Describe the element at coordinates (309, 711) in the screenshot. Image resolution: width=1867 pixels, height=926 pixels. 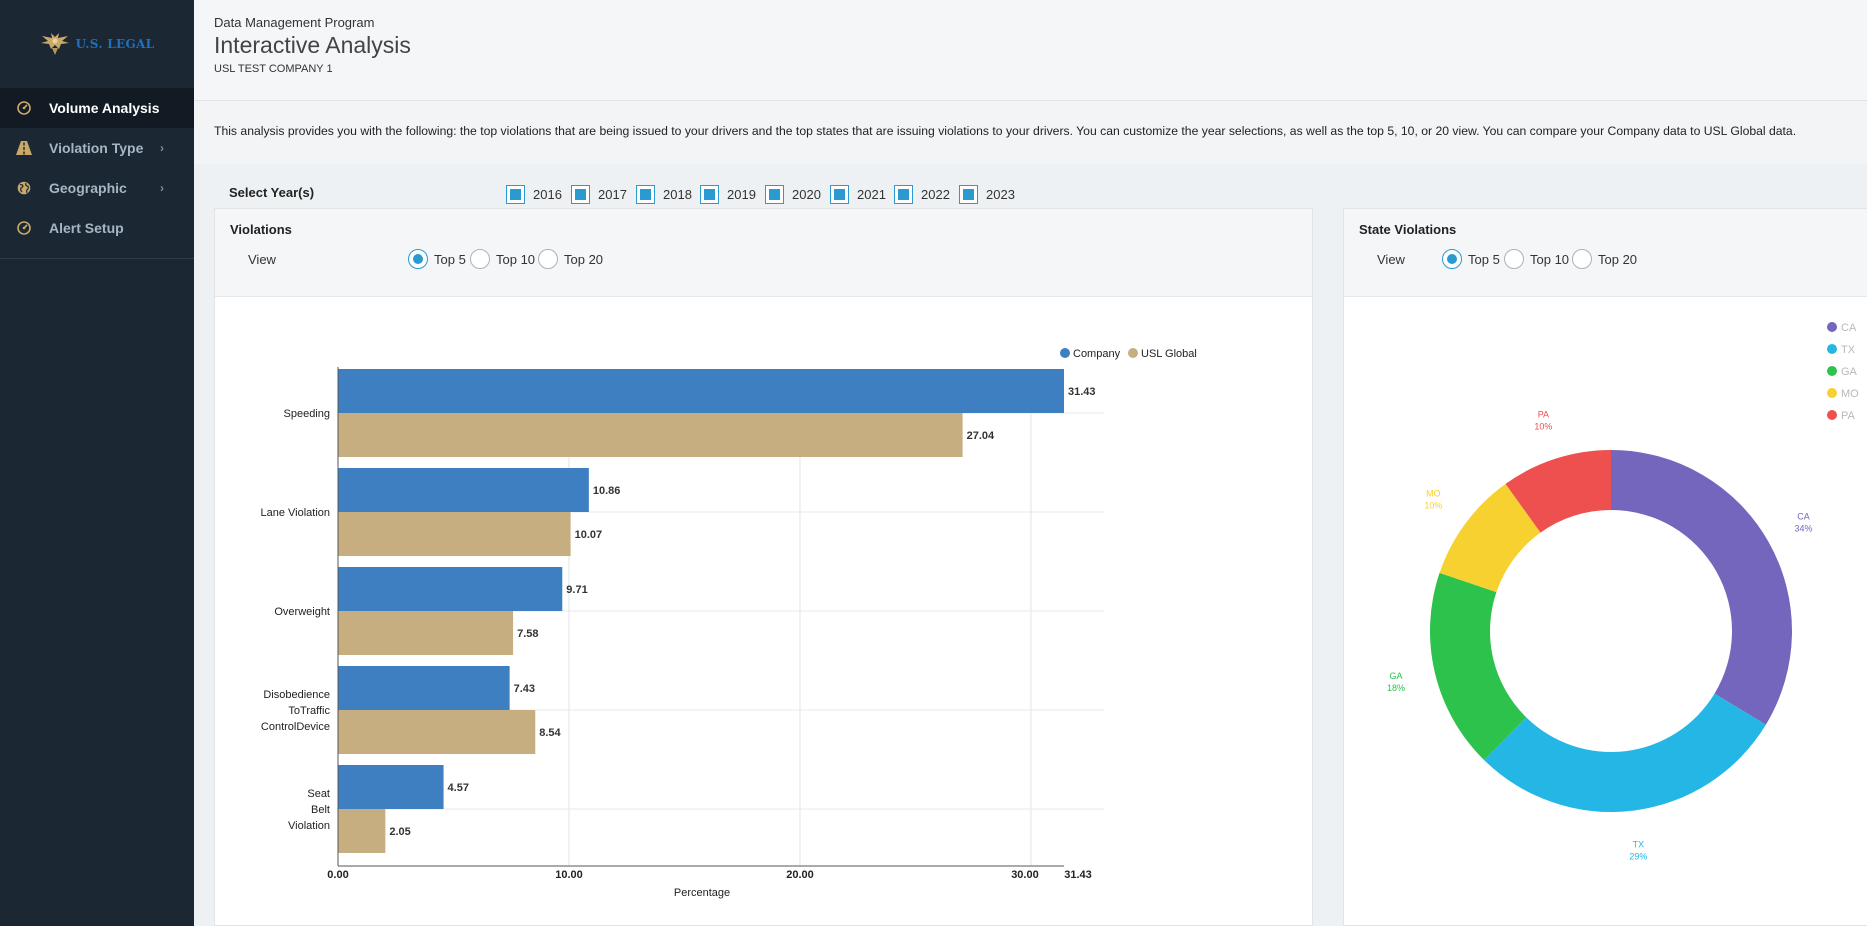
I see `category-label: ToTraffic` at that location.